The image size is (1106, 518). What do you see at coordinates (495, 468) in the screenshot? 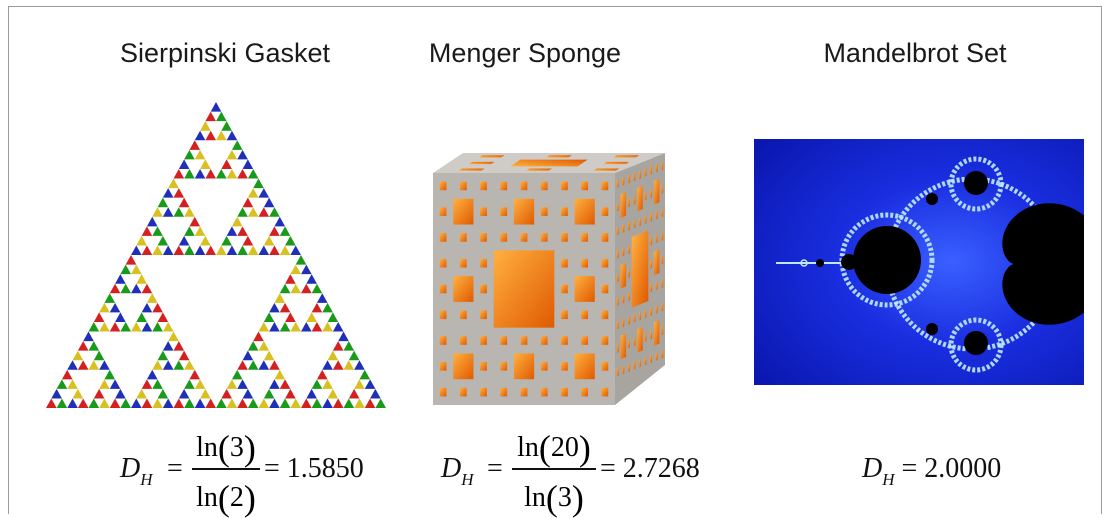
I see `equals-sign-2: =` at bounding box center [495, 468].